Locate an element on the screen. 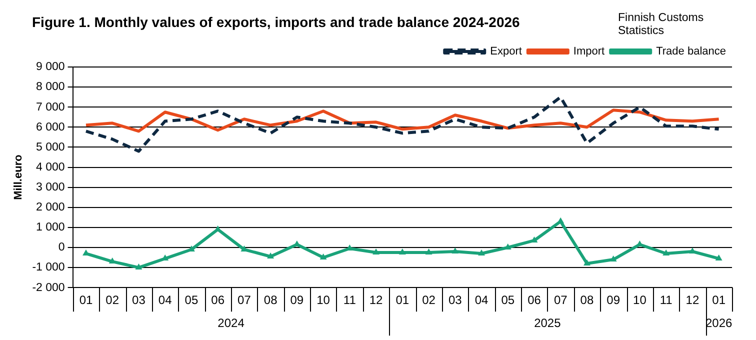 This screenshot has height=340, width=756. y-axis-title: Mill.euro is located at coordinates (18, 177).